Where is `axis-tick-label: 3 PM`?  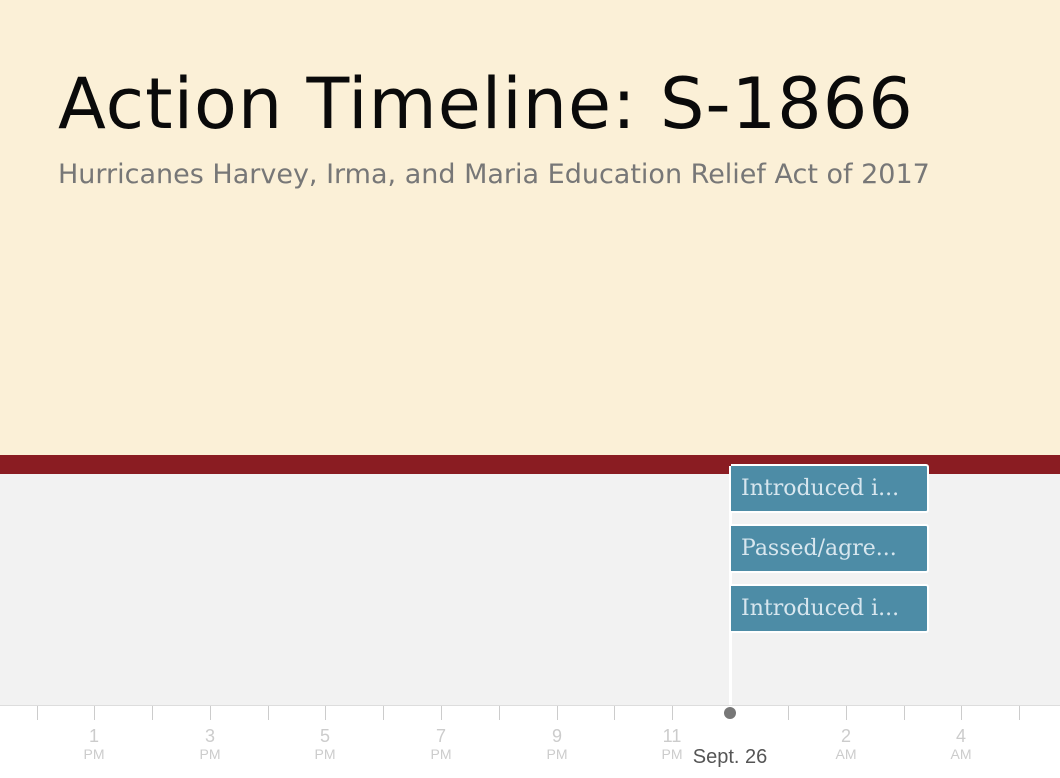 axis-tick-label: 3 PM is located at coordinates (210, 744).